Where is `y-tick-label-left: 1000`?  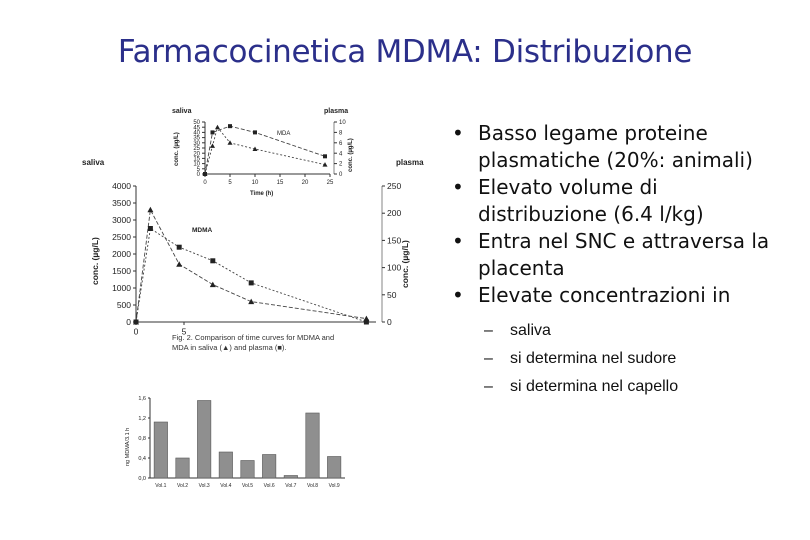
y-tick-label-left: 1000 is located at coordinates (121, 288).